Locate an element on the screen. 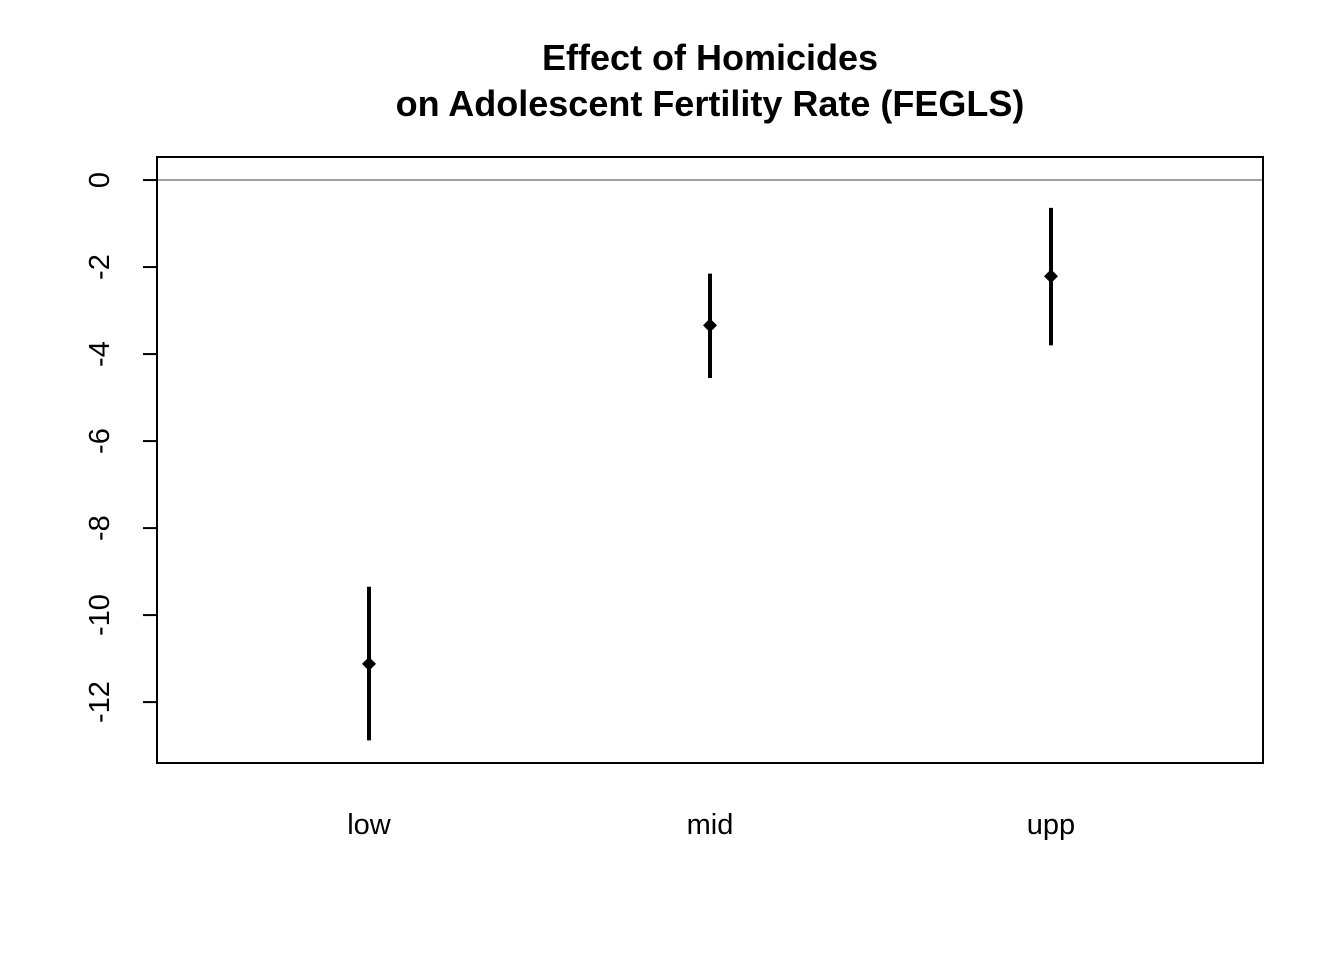 The width and height of the screenshot is (1344, 960). chart-title-line-2: on Adolescent Fertility Rate (FEGLS) is located at coordinates (710, 103).